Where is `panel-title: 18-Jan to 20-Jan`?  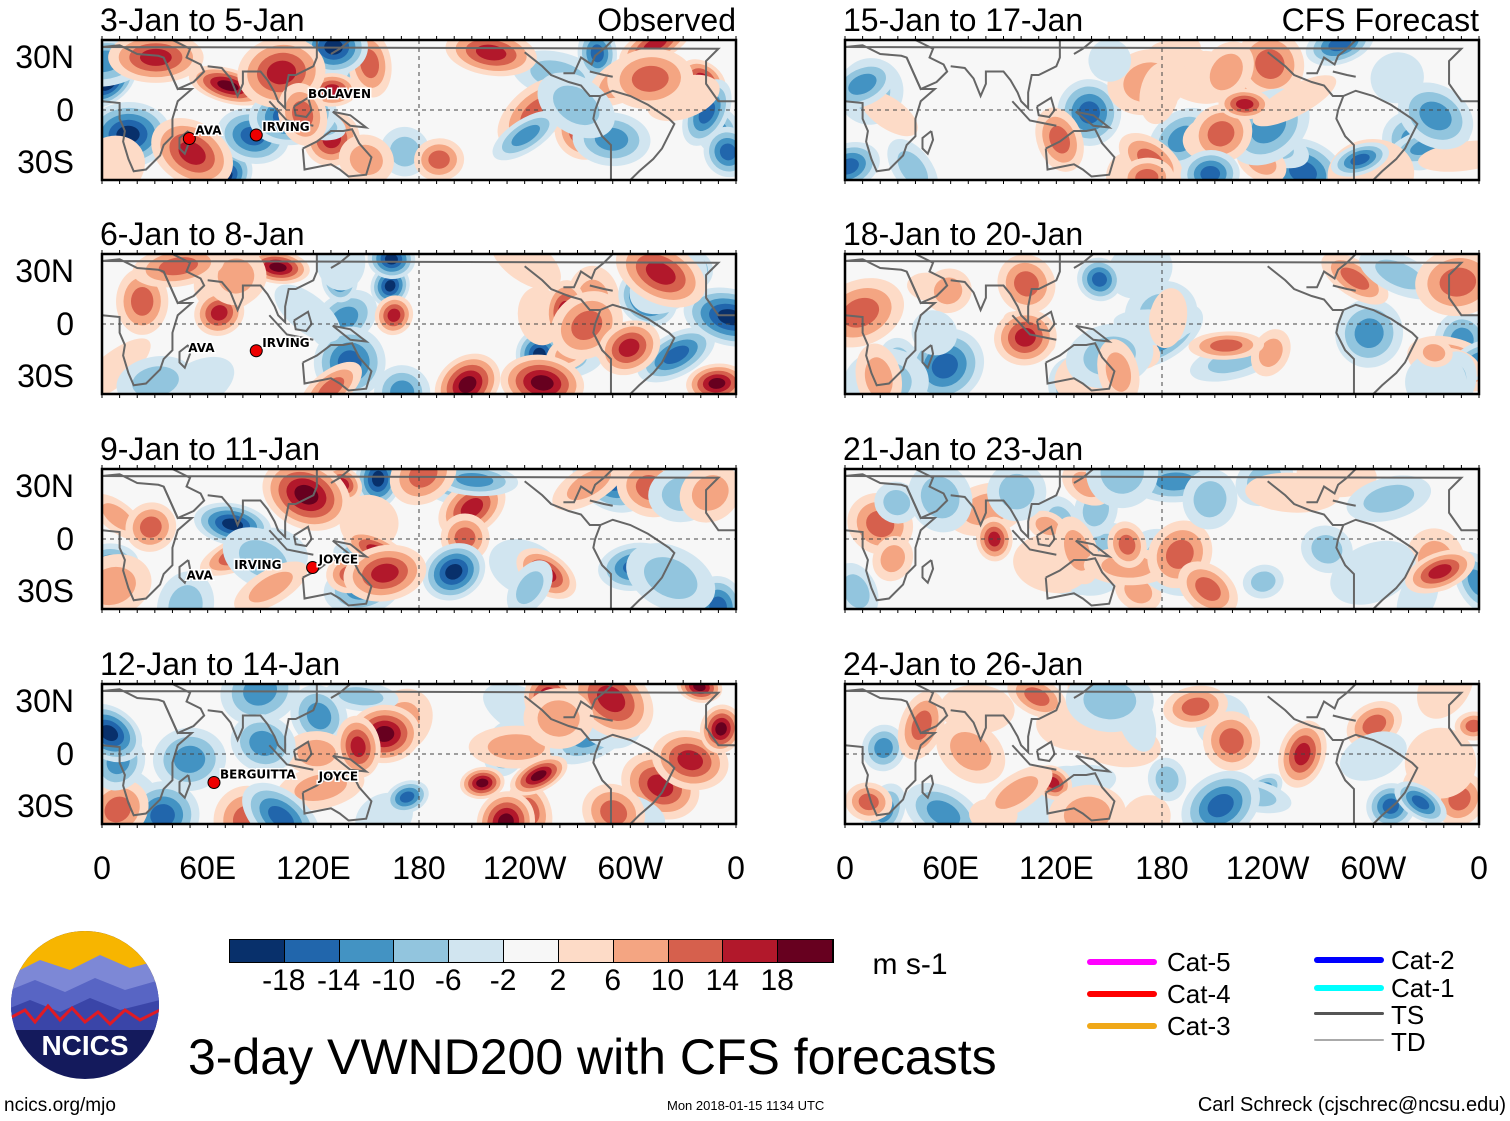 panel-title: 18-Jan to 20-Jan is located at coordinates (963, 234).